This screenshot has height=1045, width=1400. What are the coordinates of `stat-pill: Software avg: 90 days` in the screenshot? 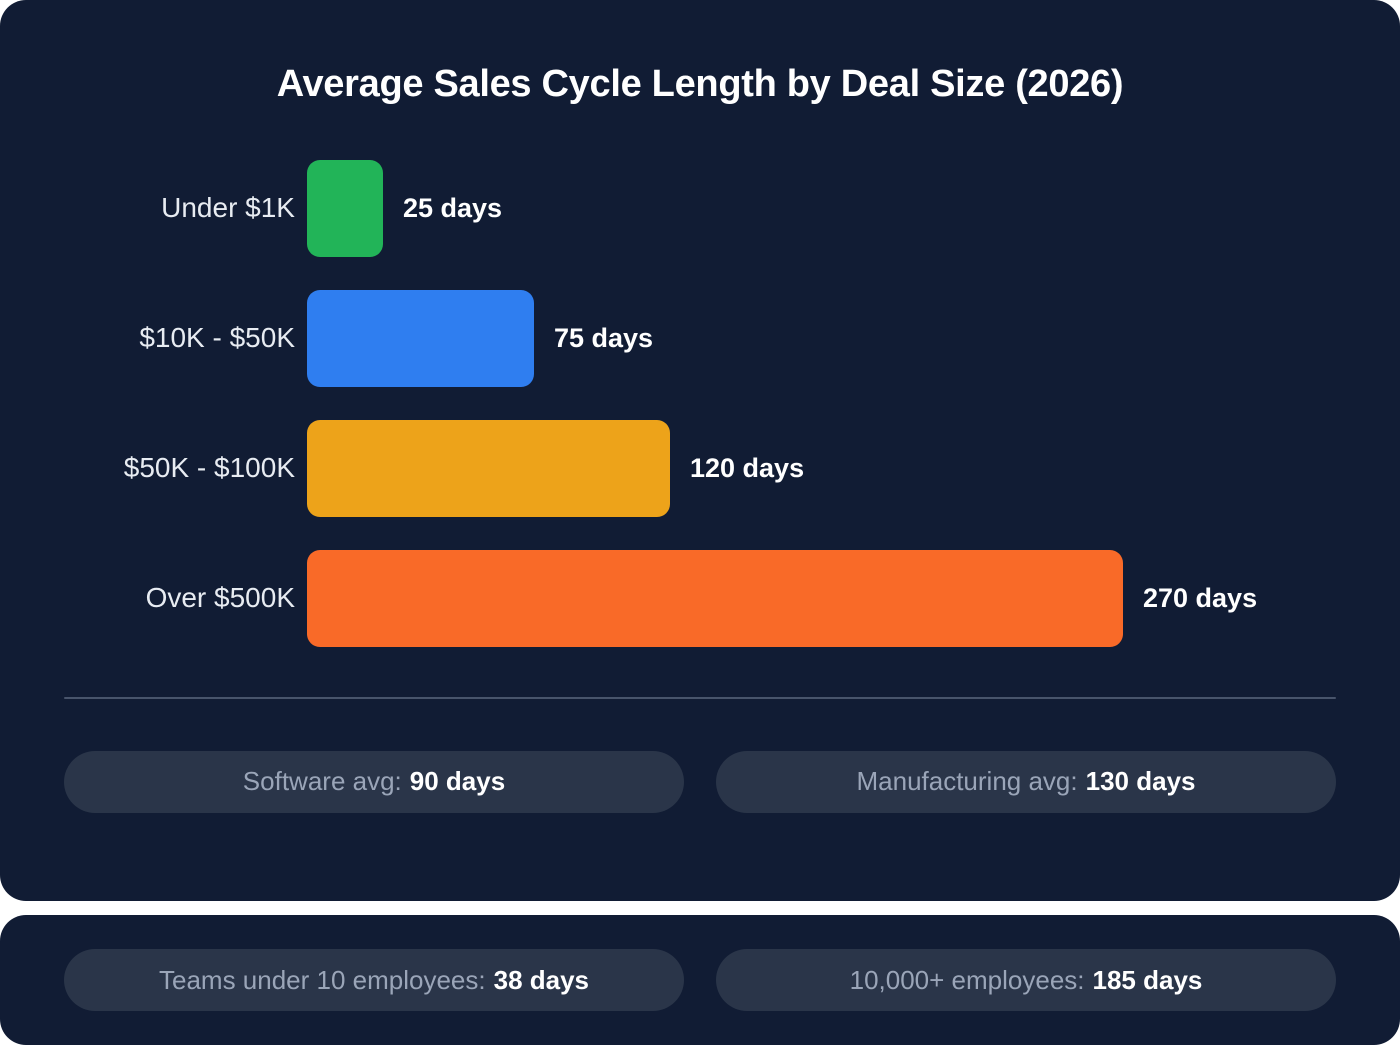 It's located at (374, 781).